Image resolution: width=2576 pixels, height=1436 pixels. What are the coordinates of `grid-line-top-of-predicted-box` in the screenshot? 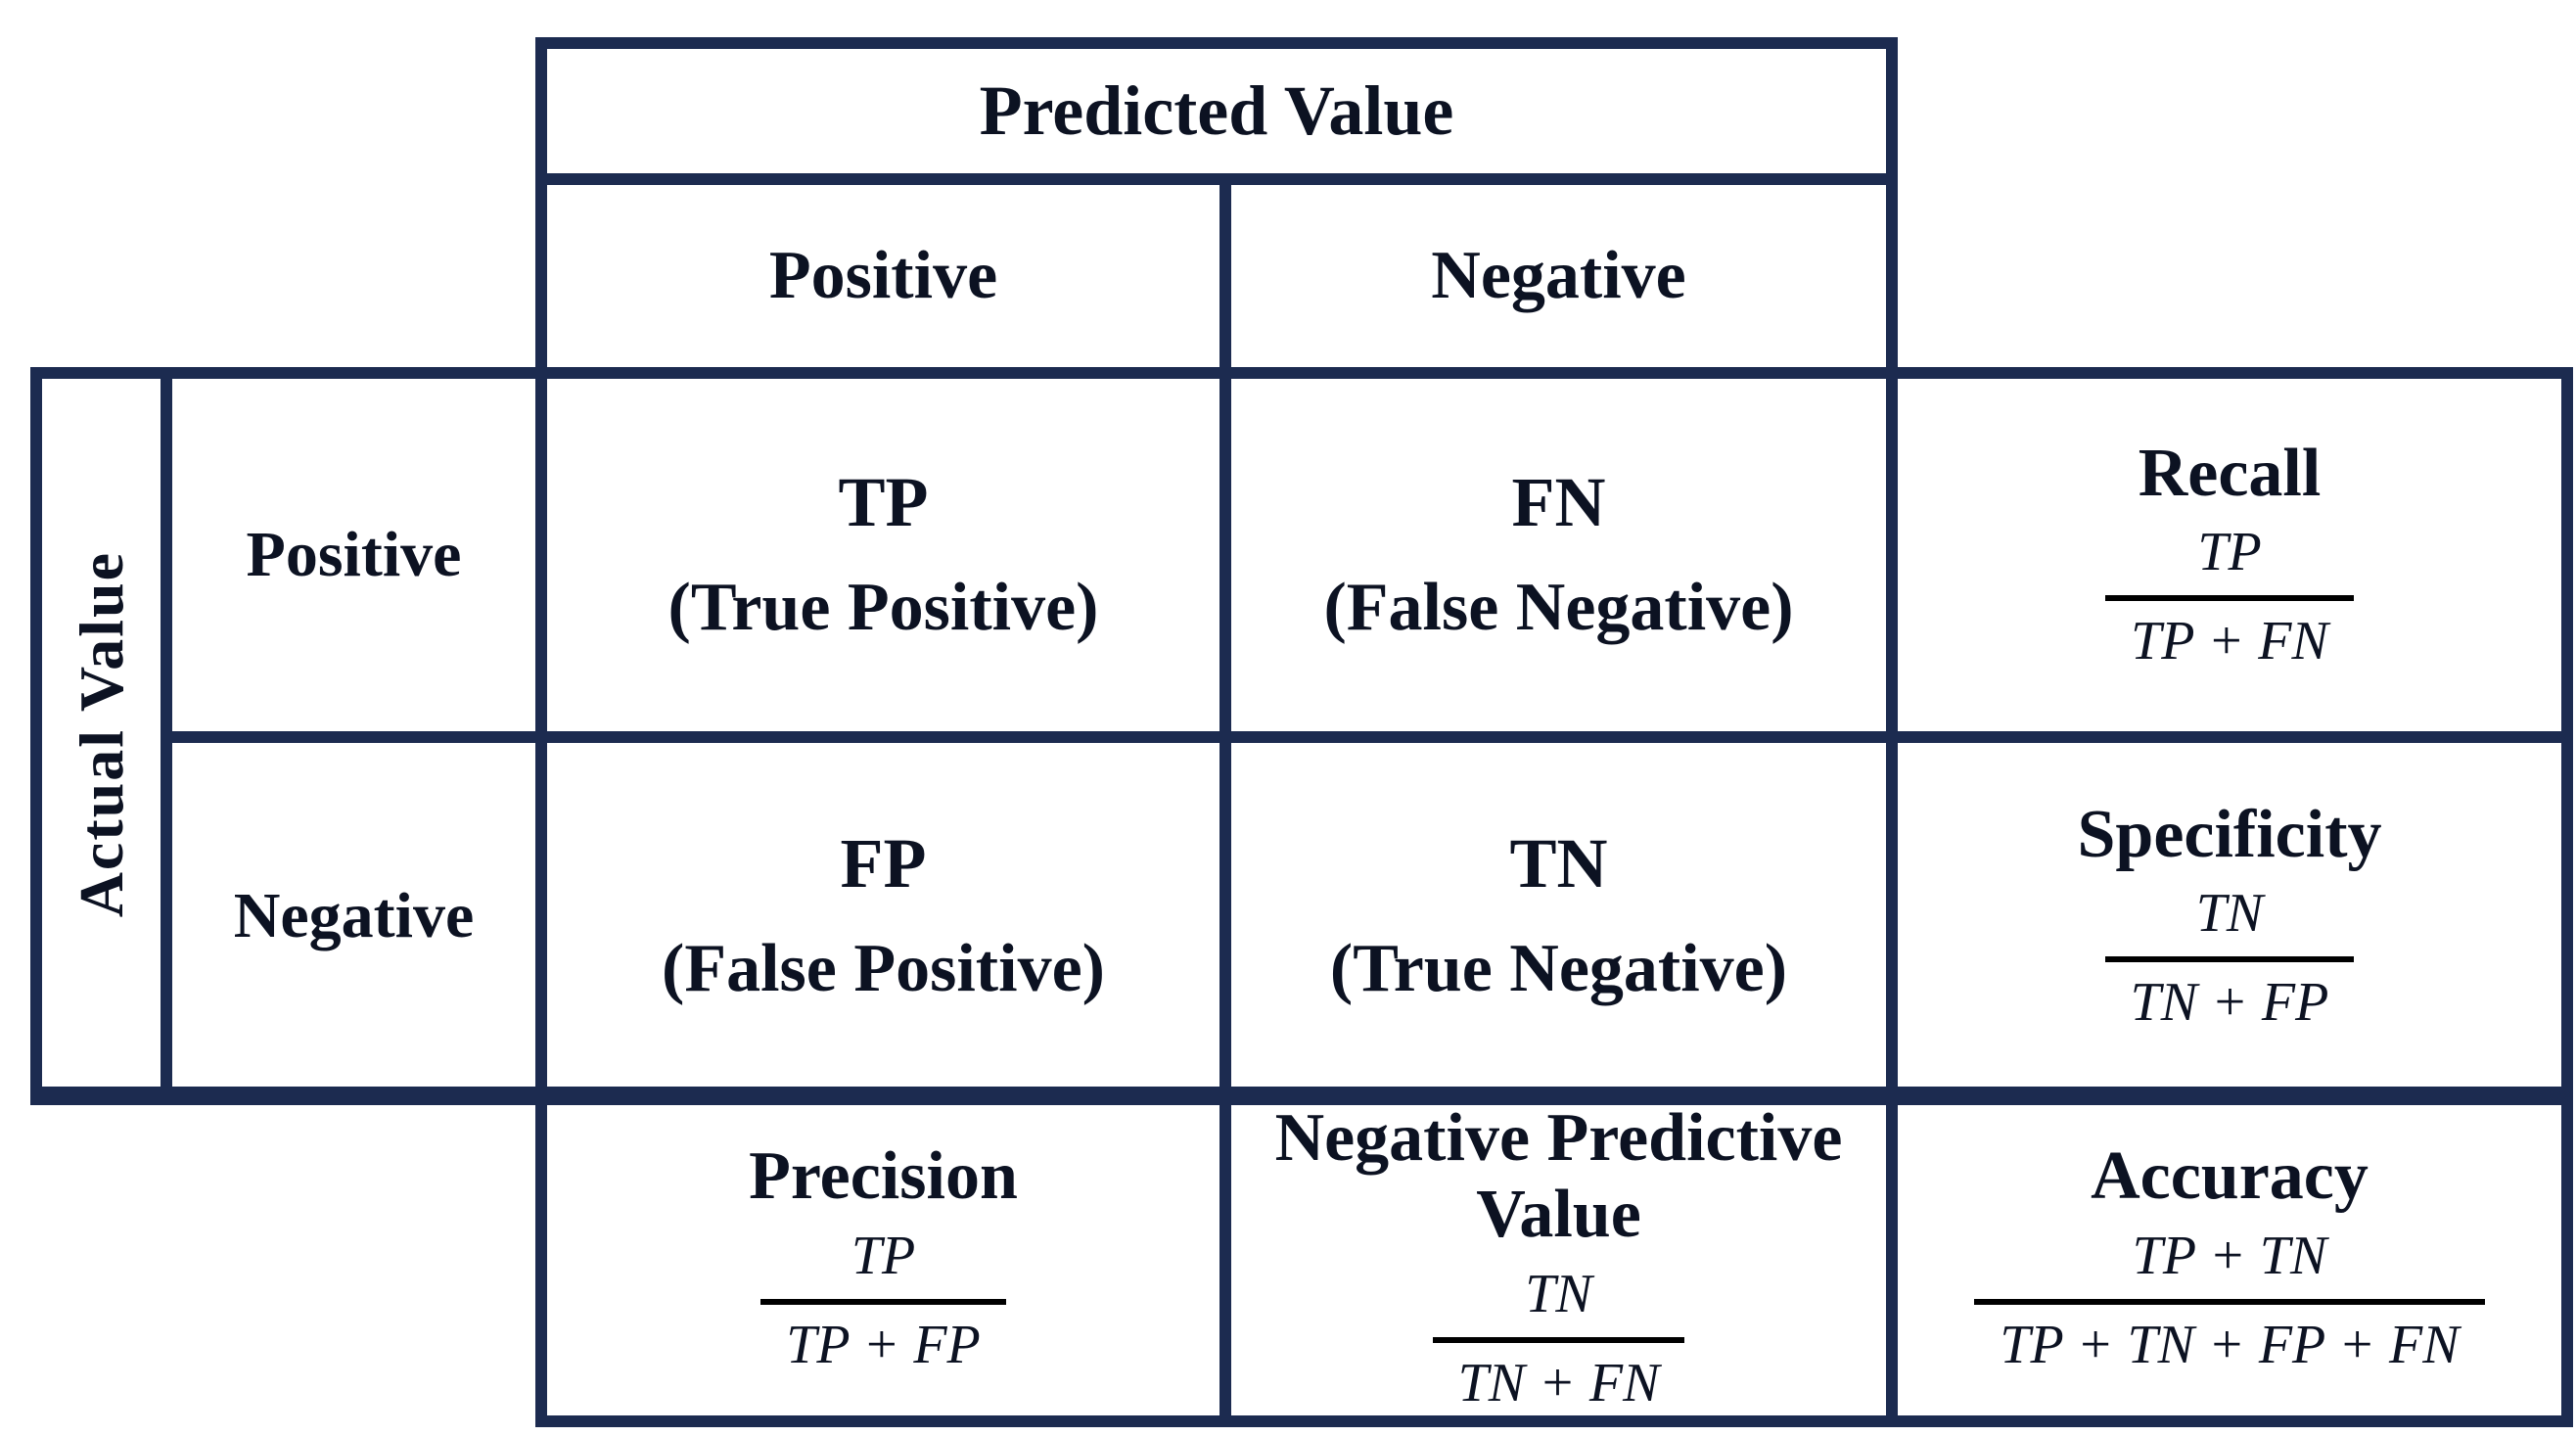 It's located at (1217, 43).